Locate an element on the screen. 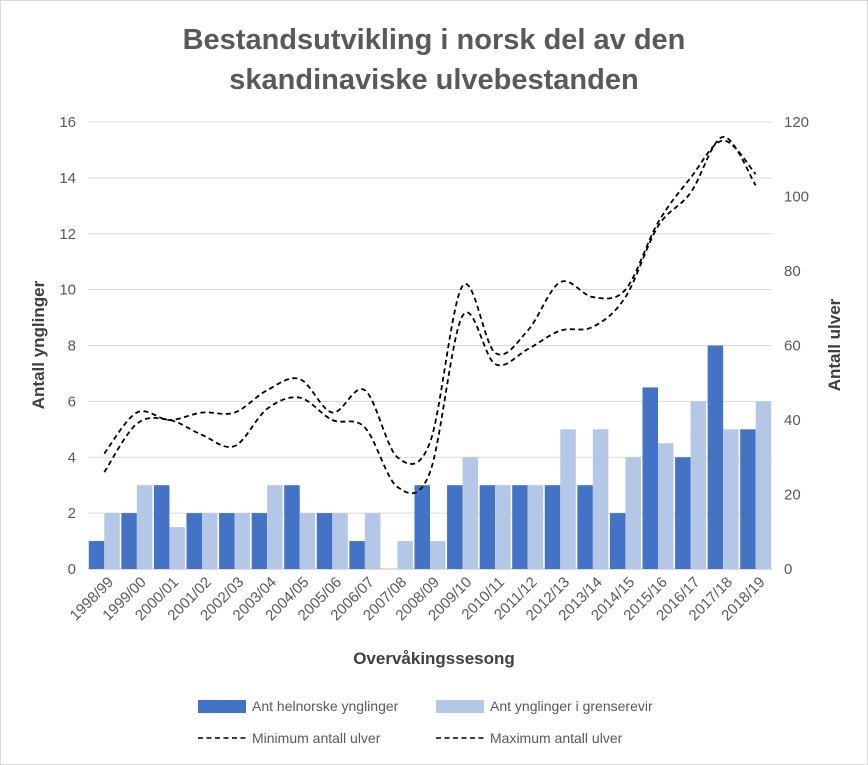  chart-title-line-1: Bestandsutvikling i norsk del av den is located at coordinates (434, 40).